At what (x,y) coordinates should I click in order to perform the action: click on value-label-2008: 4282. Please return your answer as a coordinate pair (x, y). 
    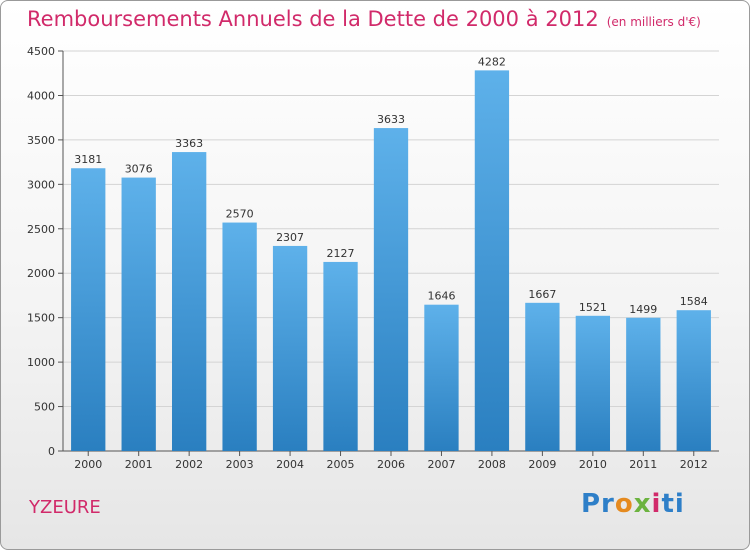
    Looking at the image, I should click on (492, 61).